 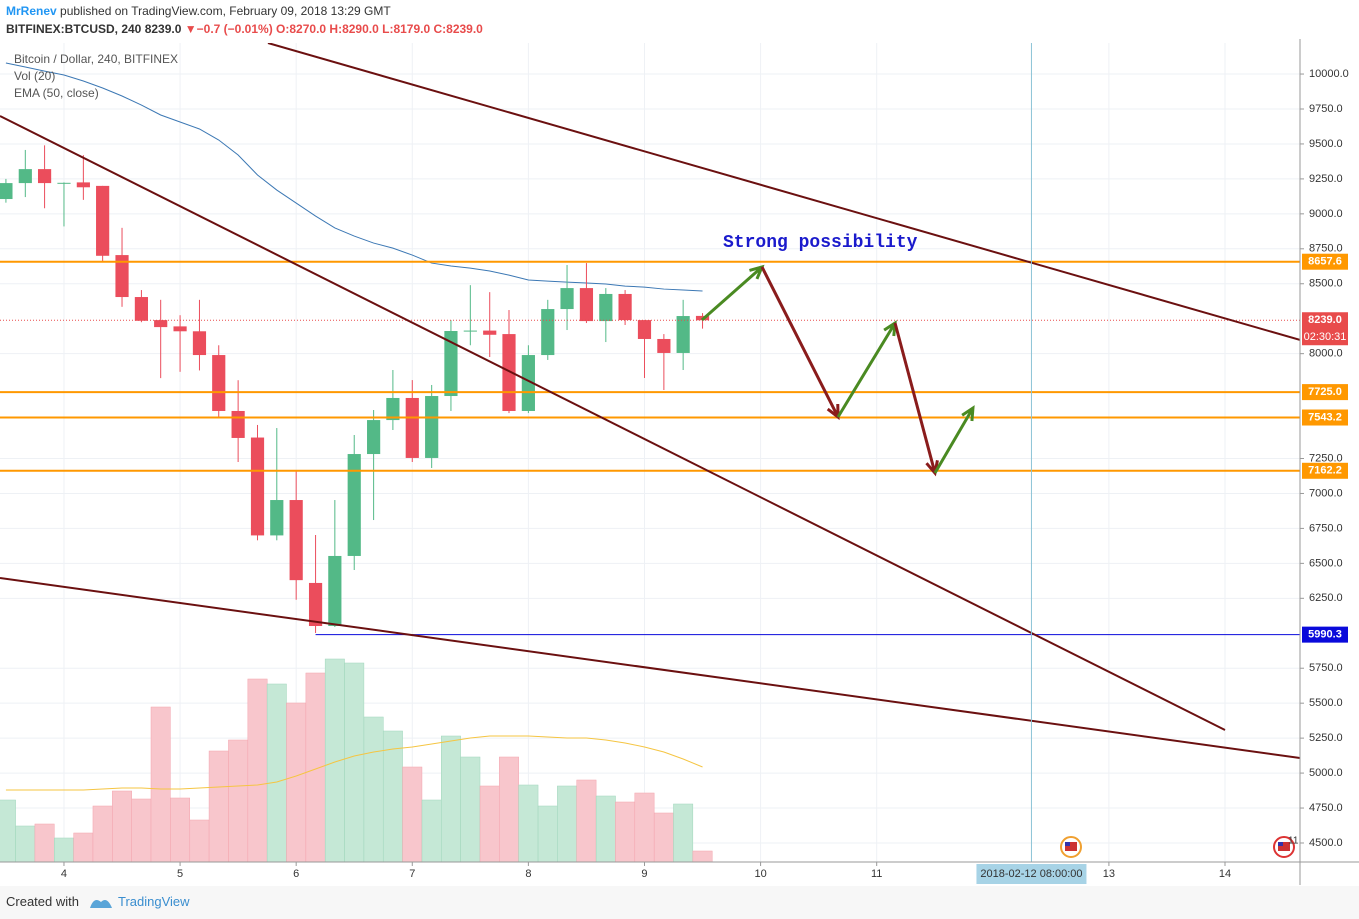 I want to click on y-tick-label: 7250.0, so click(x=1326, y=458).